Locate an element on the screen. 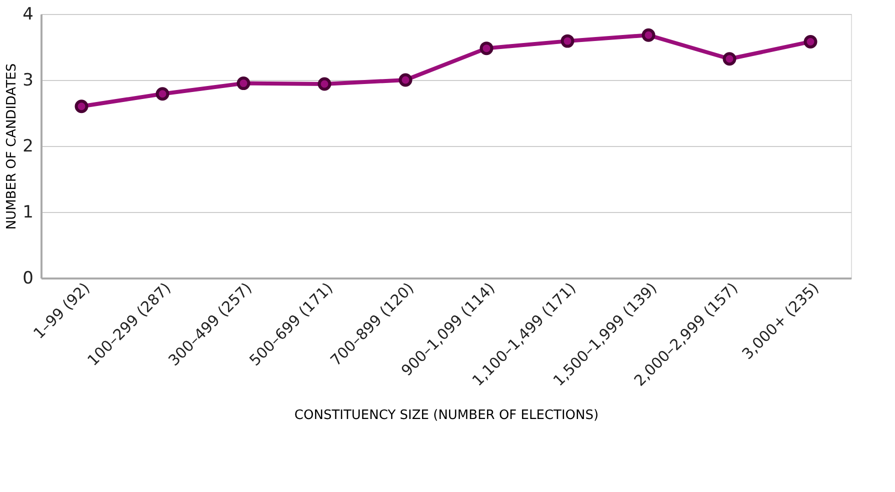  y-tick-label: 3 is located at coordinates (28, 80).